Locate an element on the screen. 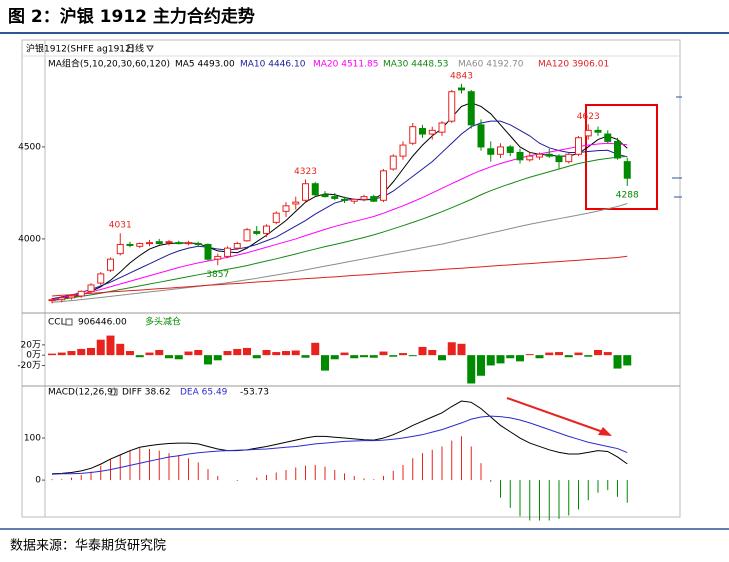 The width and height of the screenshot is (729, 562). instrument-header: 沪银1912(SHFE ag1912) is located at coordinates (80, 49).